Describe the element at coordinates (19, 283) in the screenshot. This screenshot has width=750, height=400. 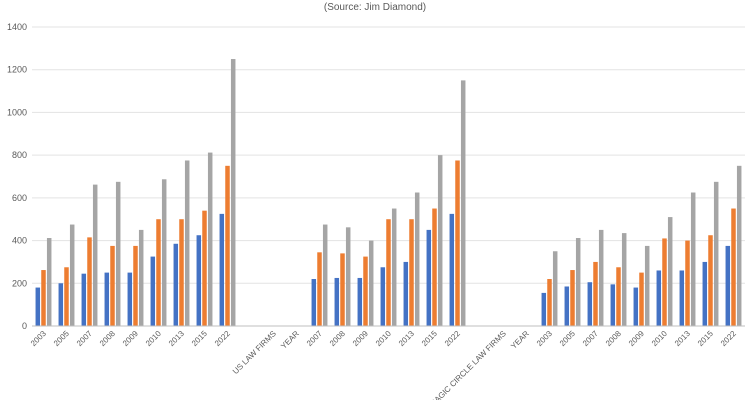
I see `y-tick-label: 200` at that location.